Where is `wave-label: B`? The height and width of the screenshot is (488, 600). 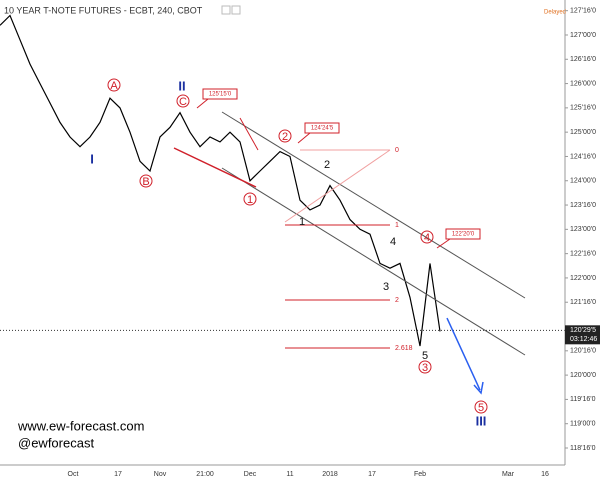
wave-label: B is located at coordinates (145, 182).